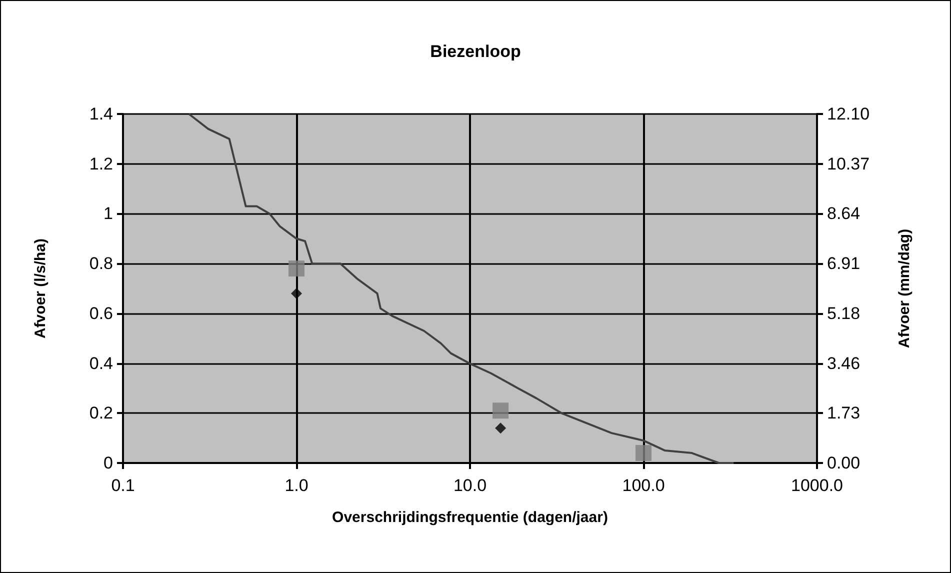 The height and width of the screenshot is (573, 951). Describe the element at coordinates (101, 313) in the screenshot. I see `y-tick-label: 0.6` at that location.